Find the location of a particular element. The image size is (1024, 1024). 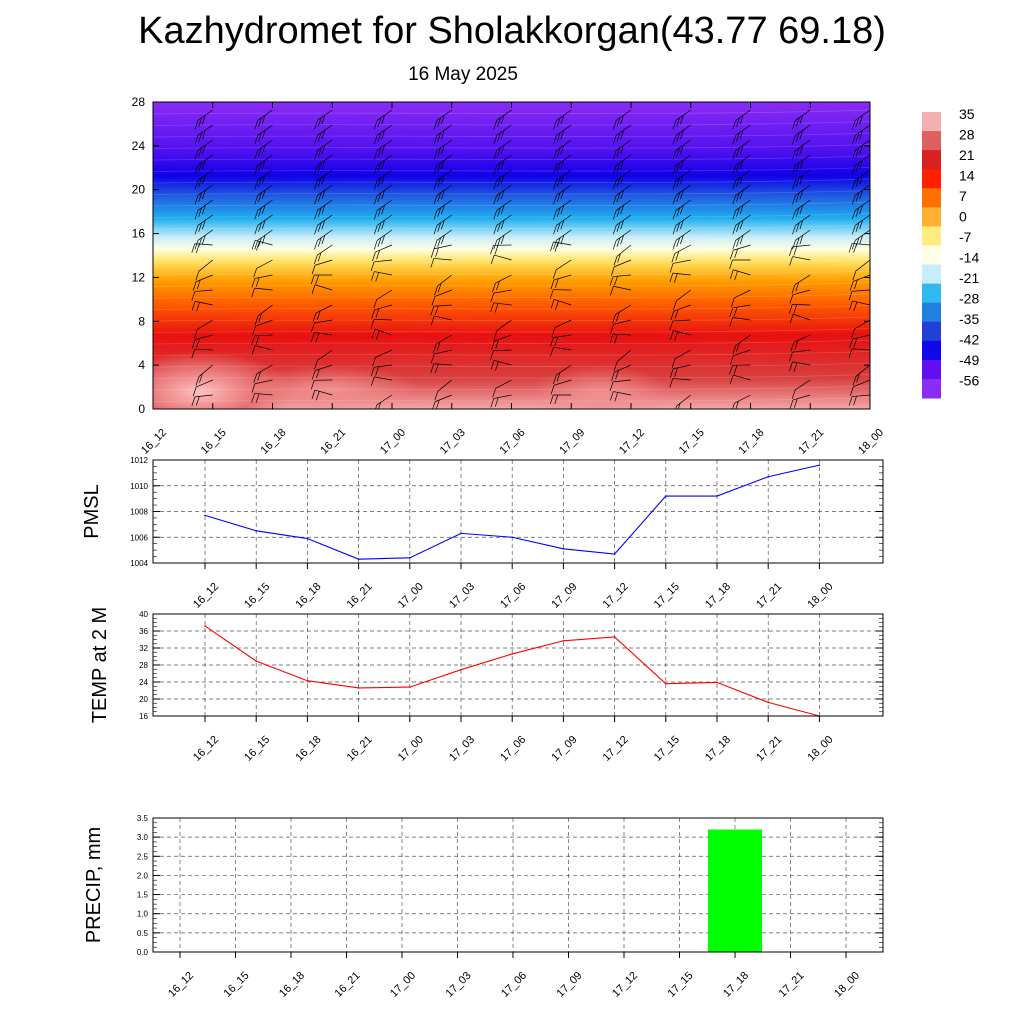

y-tick-label: 4 is located at coordinates (141, 365).